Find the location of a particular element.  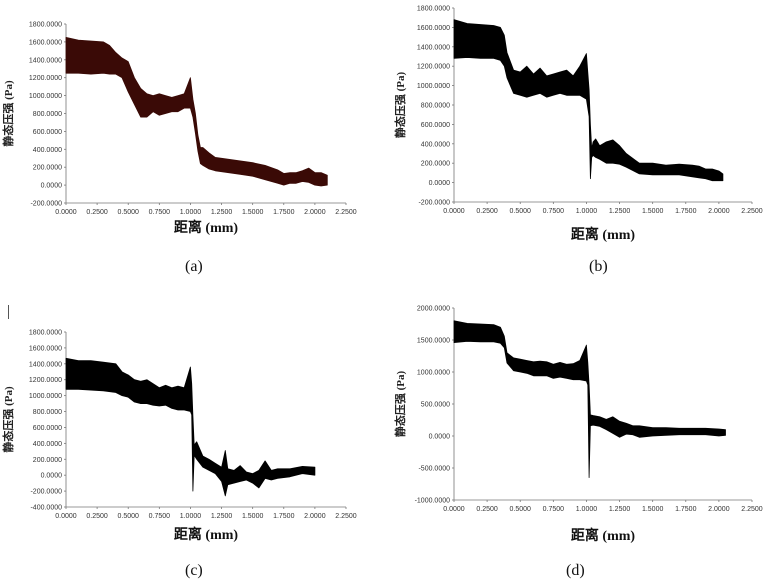

caption-b: (b) is located at coordinates (598, 266).